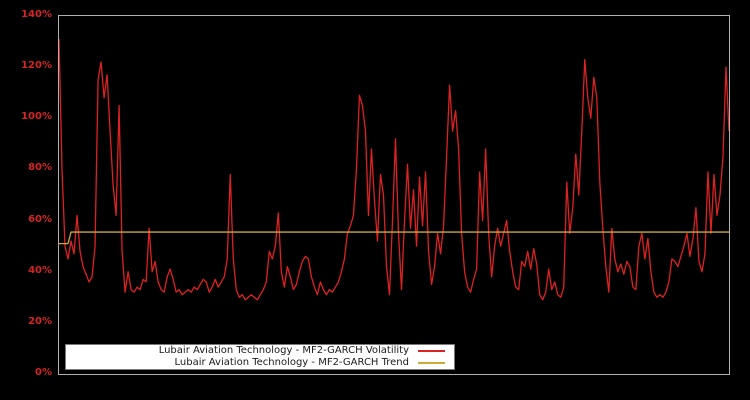 The height and width of the screenshot is (400, 750). I want to click on y-axis-tick-label: 120%, so click(36, 66).